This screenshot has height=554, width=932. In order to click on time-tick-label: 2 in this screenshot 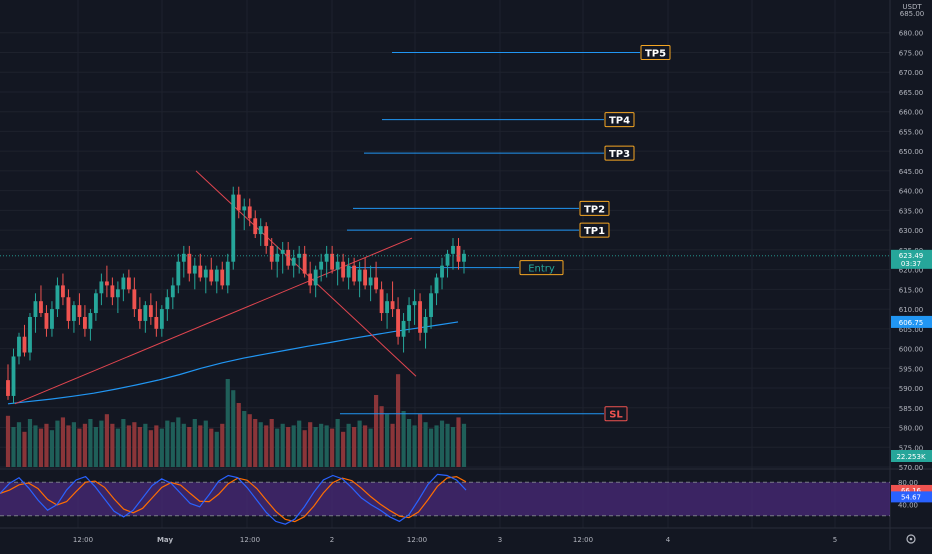, I will do `click(332, 540)`.